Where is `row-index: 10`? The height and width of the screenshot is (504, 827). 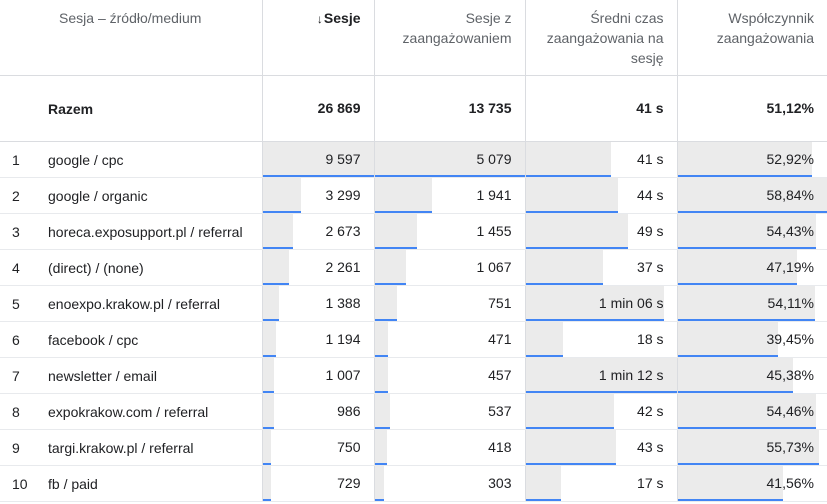 row-index: 10 is located at coordinates (20, 483).